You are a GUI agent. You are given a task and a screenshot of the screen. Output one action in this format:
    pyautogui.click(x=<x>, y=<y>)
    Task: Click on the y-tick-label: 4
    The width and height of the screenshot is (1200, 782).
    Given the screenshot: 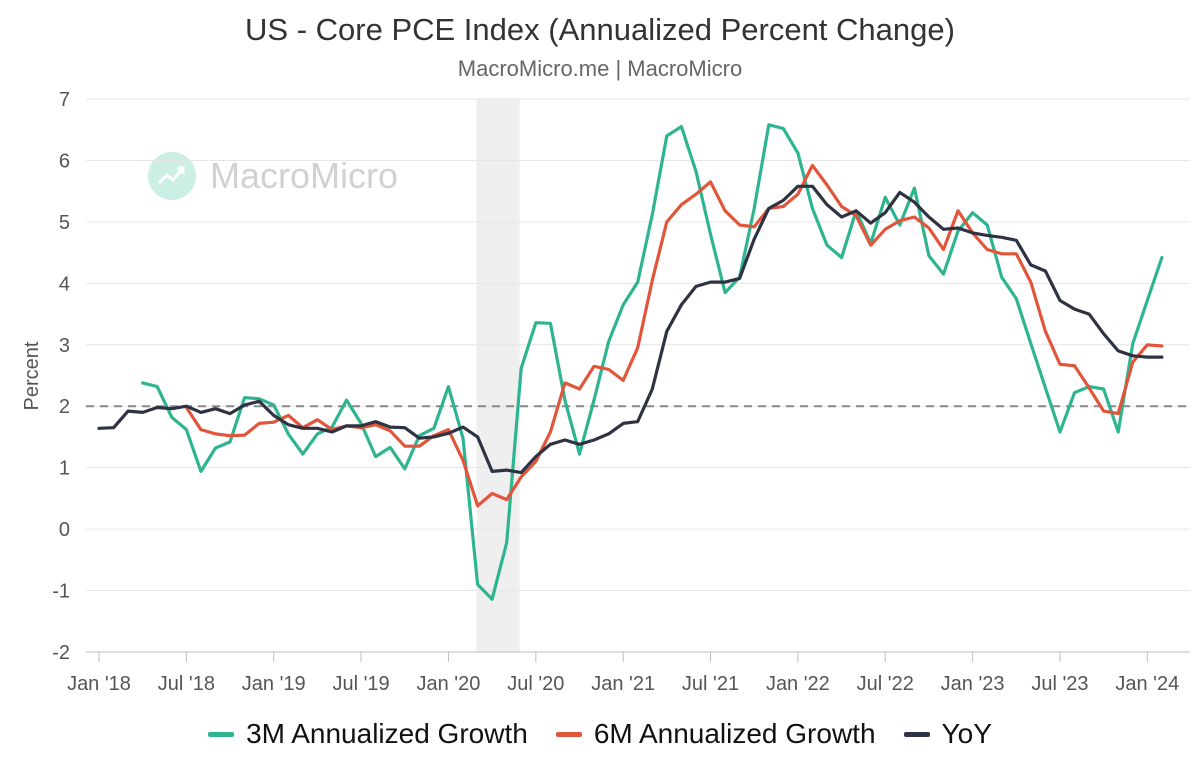 What is the action you would take?
    pyautogui.click(x=64, y=284)
    